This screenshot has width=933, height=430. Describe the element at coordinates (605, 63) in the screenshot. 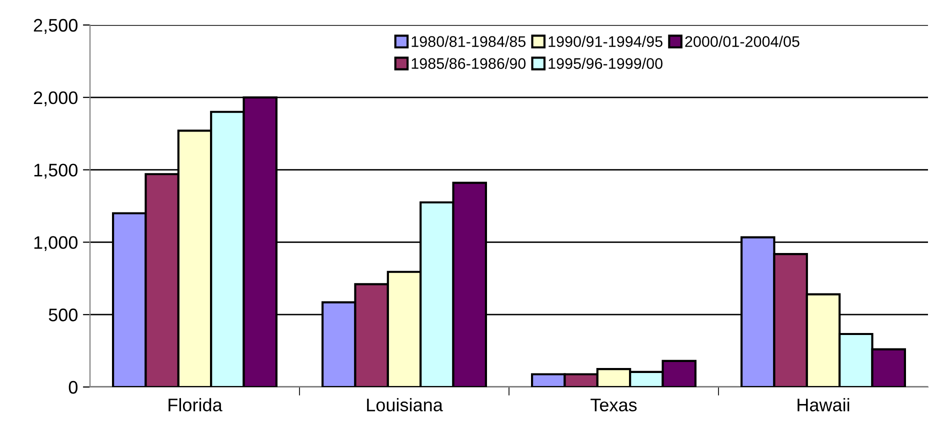

I see `legend-label: 1995/96-1999/00` at that location.